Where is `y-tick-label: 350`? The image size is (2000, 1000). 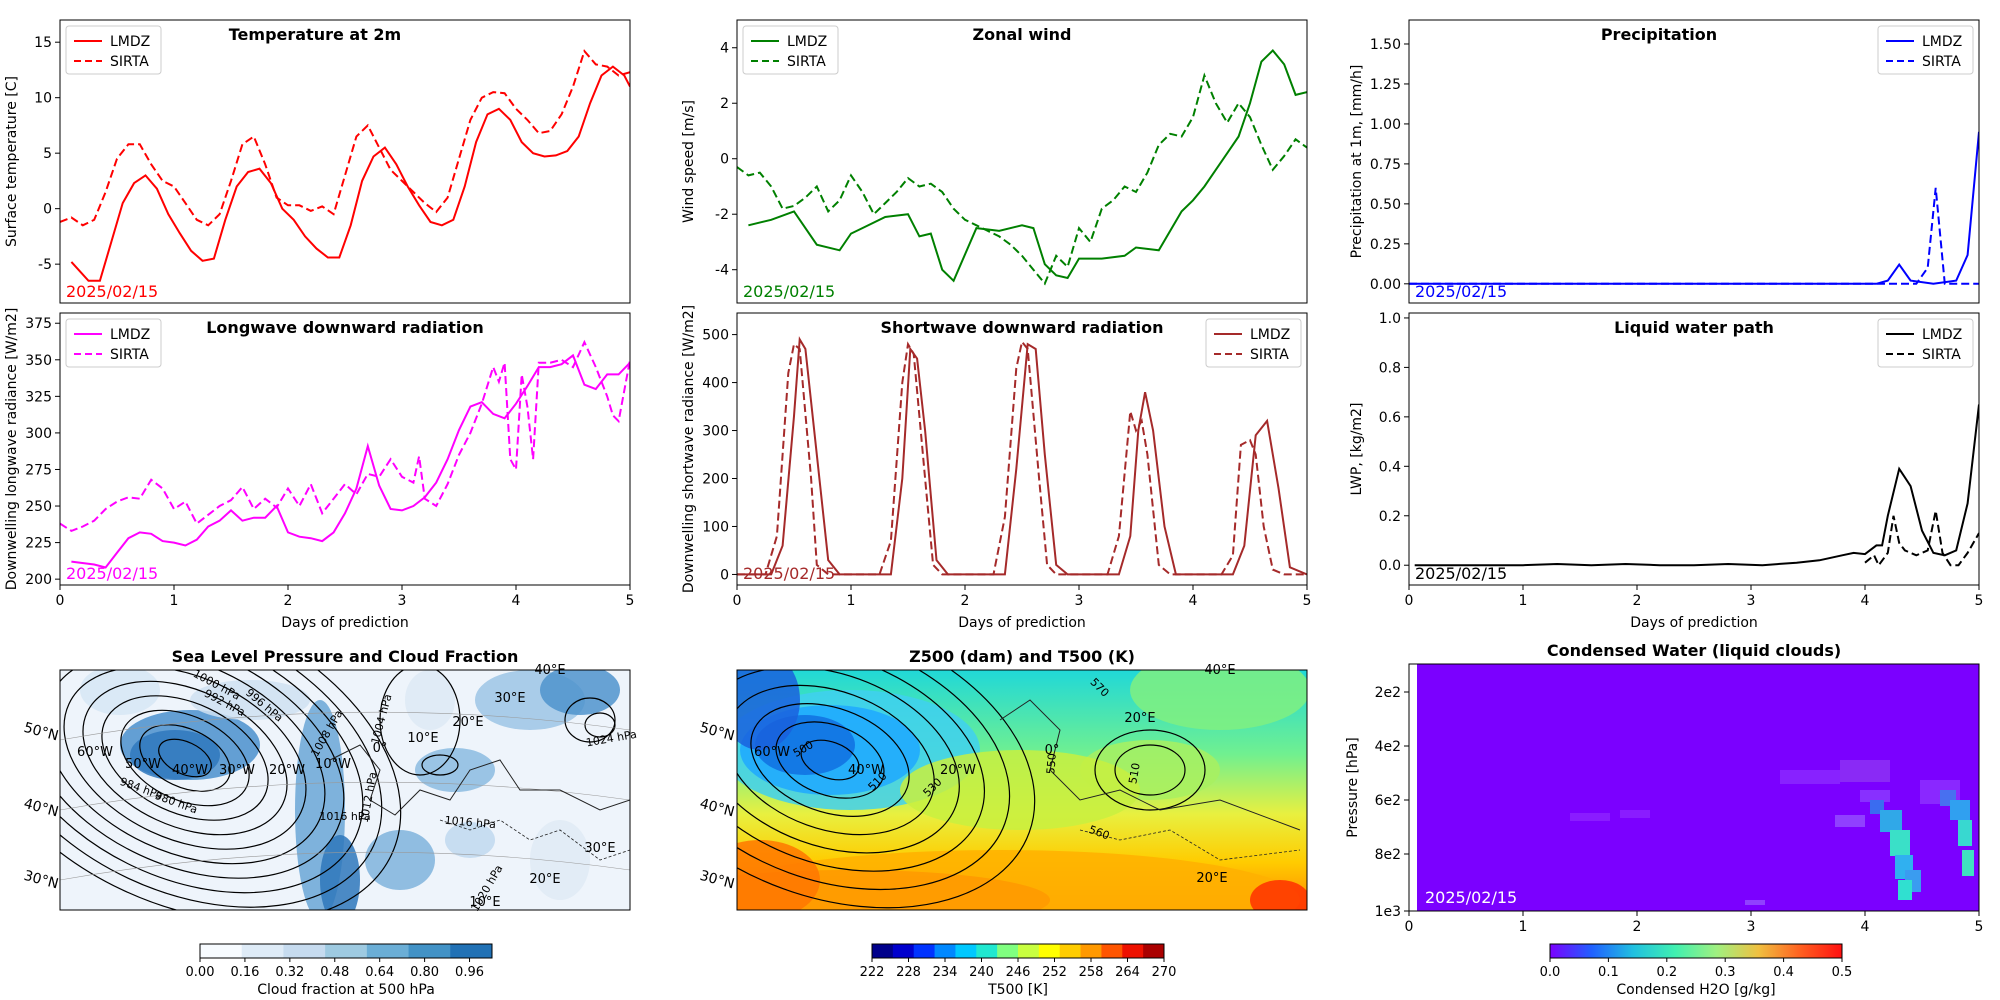
y-tick-label: 350 is located at coordinates (38, 361).